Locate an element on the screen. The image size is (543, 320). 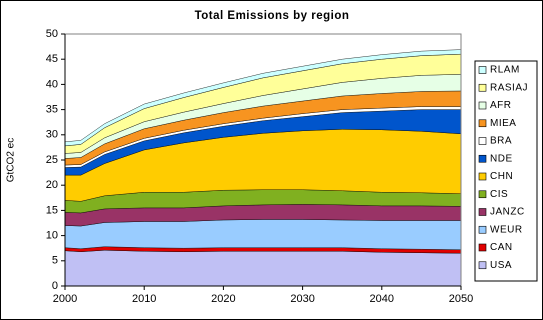
legend-label: NDE is located at coordinates (501, 158).